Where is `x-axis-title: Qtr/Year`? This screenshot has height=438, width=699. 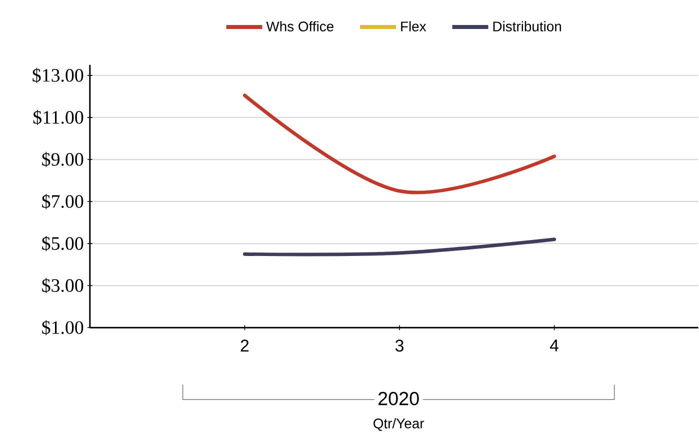
x-axis-title: Qtr/Year is located at coordinates (399, 425).